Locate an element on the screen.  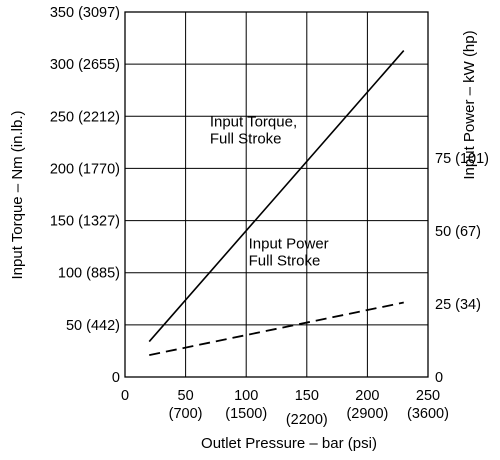
x-tick-sublabel-100: (1500) is located at coordinates (246, 414).